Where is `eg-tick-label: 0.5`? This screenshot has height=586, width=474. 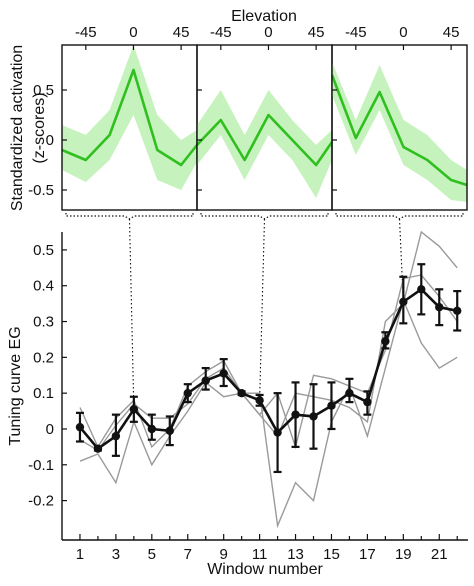 eg-tick-label: 0.5 is located at coordinates (43, 250).